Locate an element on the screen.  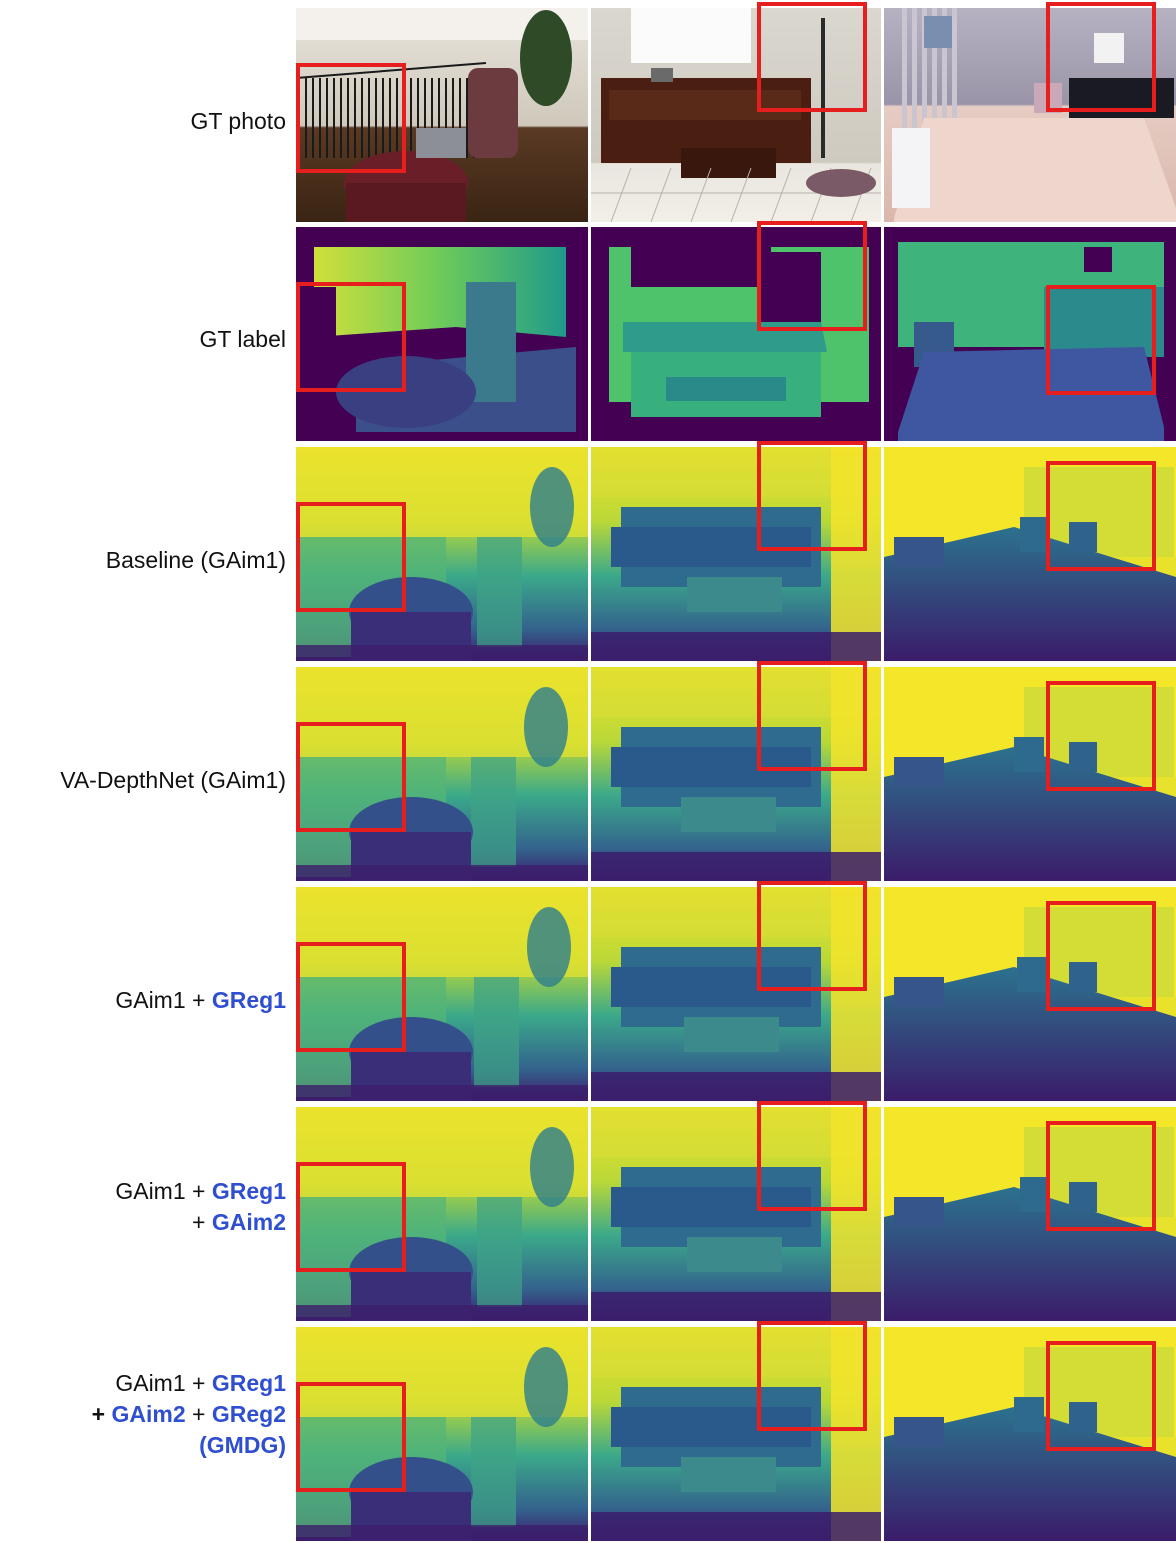
row-label-baseline: Baseline (GAim1) is located at coordinates (195, 560).